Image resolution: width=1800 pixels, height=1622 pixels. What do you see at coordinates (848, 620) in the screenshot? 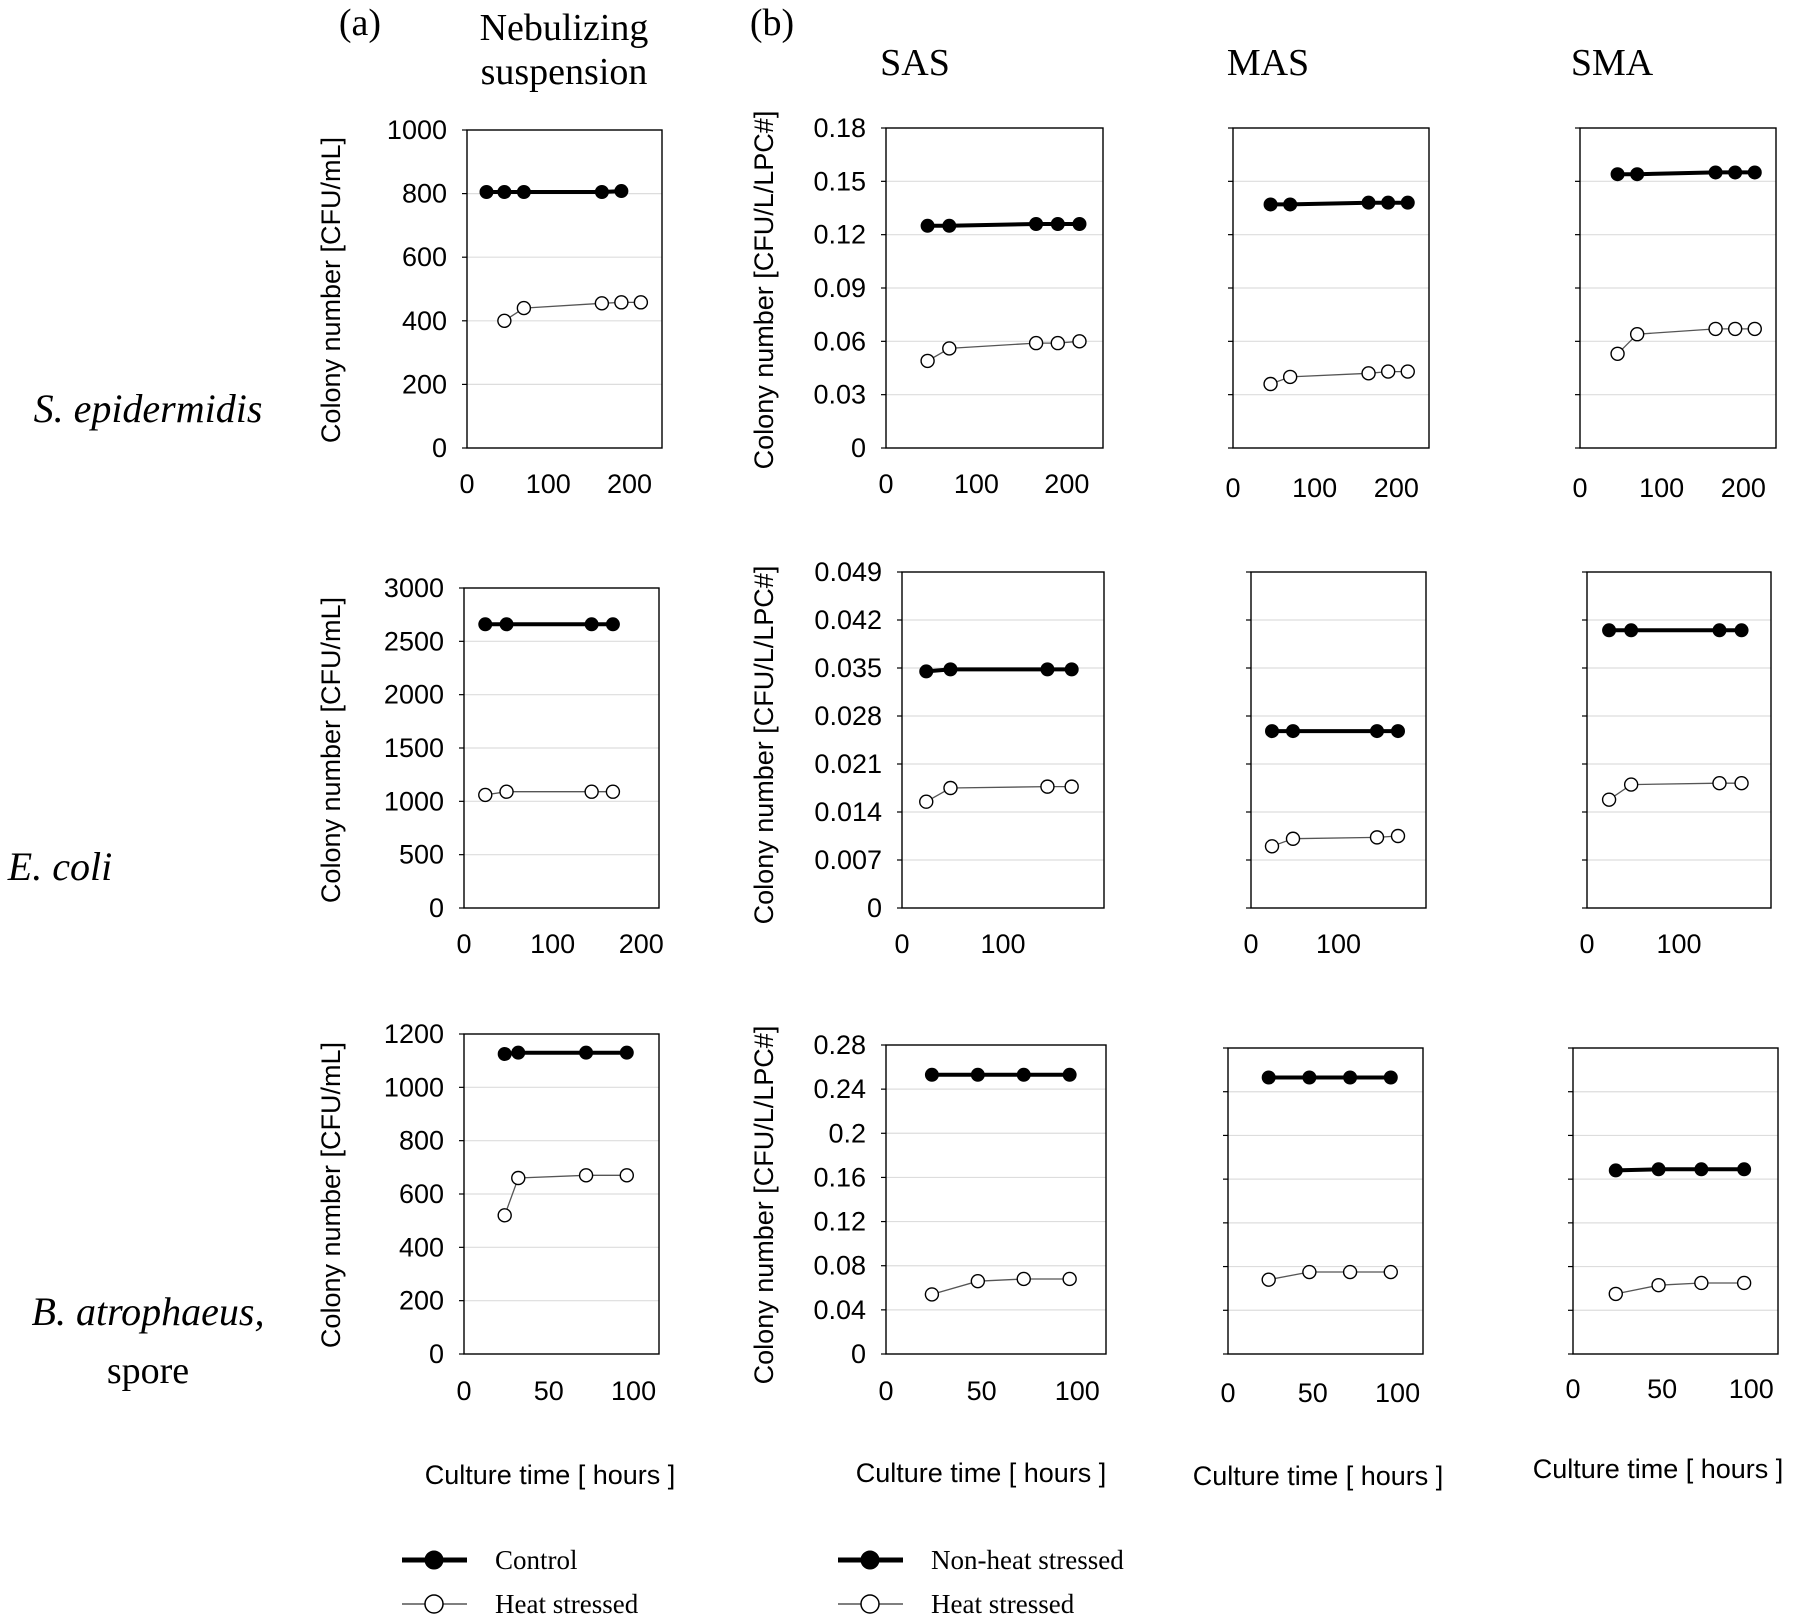
I see `y-tick-label: 0.042` at bounding box center [848, 620].